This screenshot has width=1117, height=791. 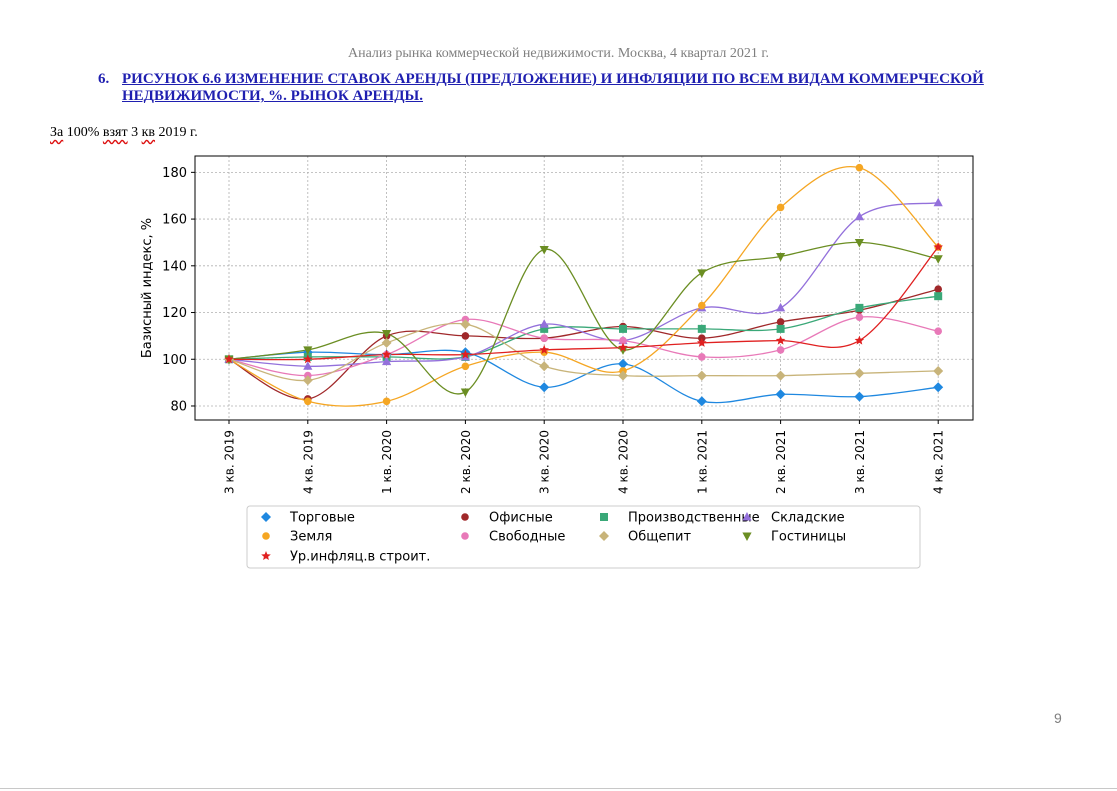 What do you see at coordinates (558, 788) in the screenshot?
I see `page-bottom-rule` at bounding box center [558, 788].